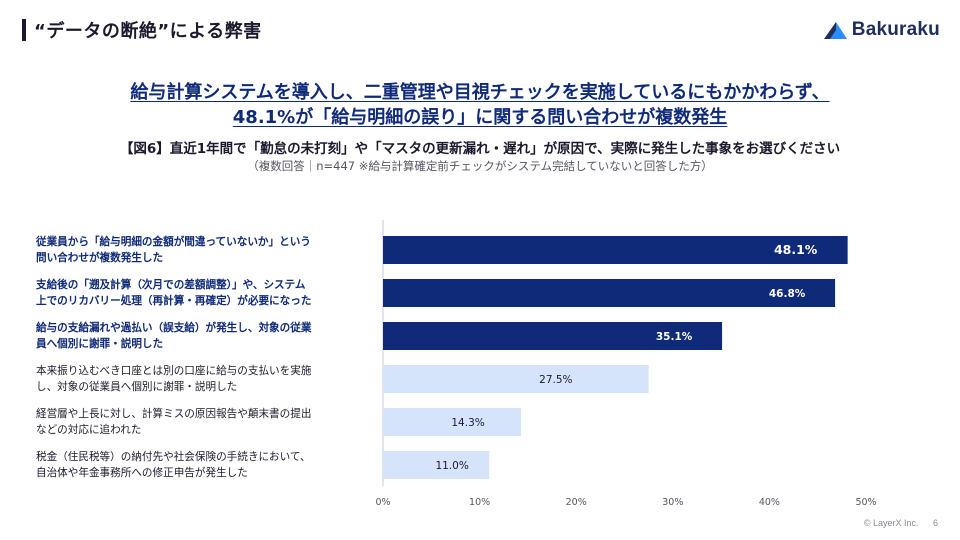  I want to click on page-title: “データの断絶”による弊害, so click(148, 31).